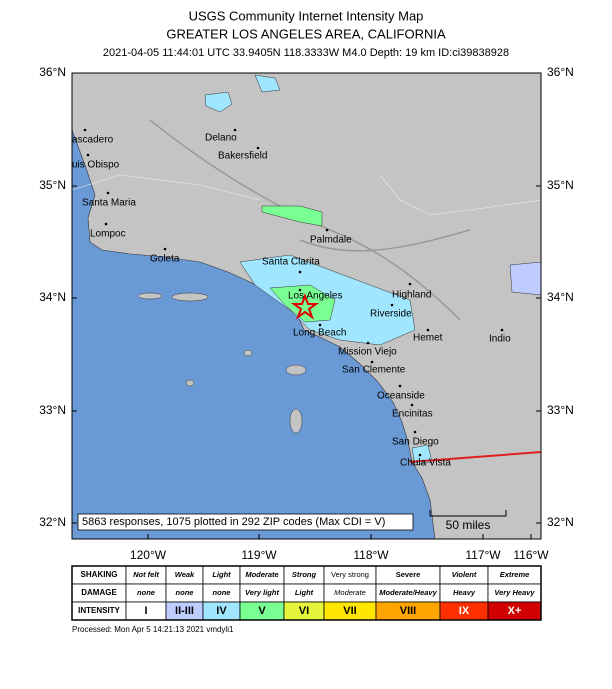  I want to click on city-label: Hemet, so click(428, 338).